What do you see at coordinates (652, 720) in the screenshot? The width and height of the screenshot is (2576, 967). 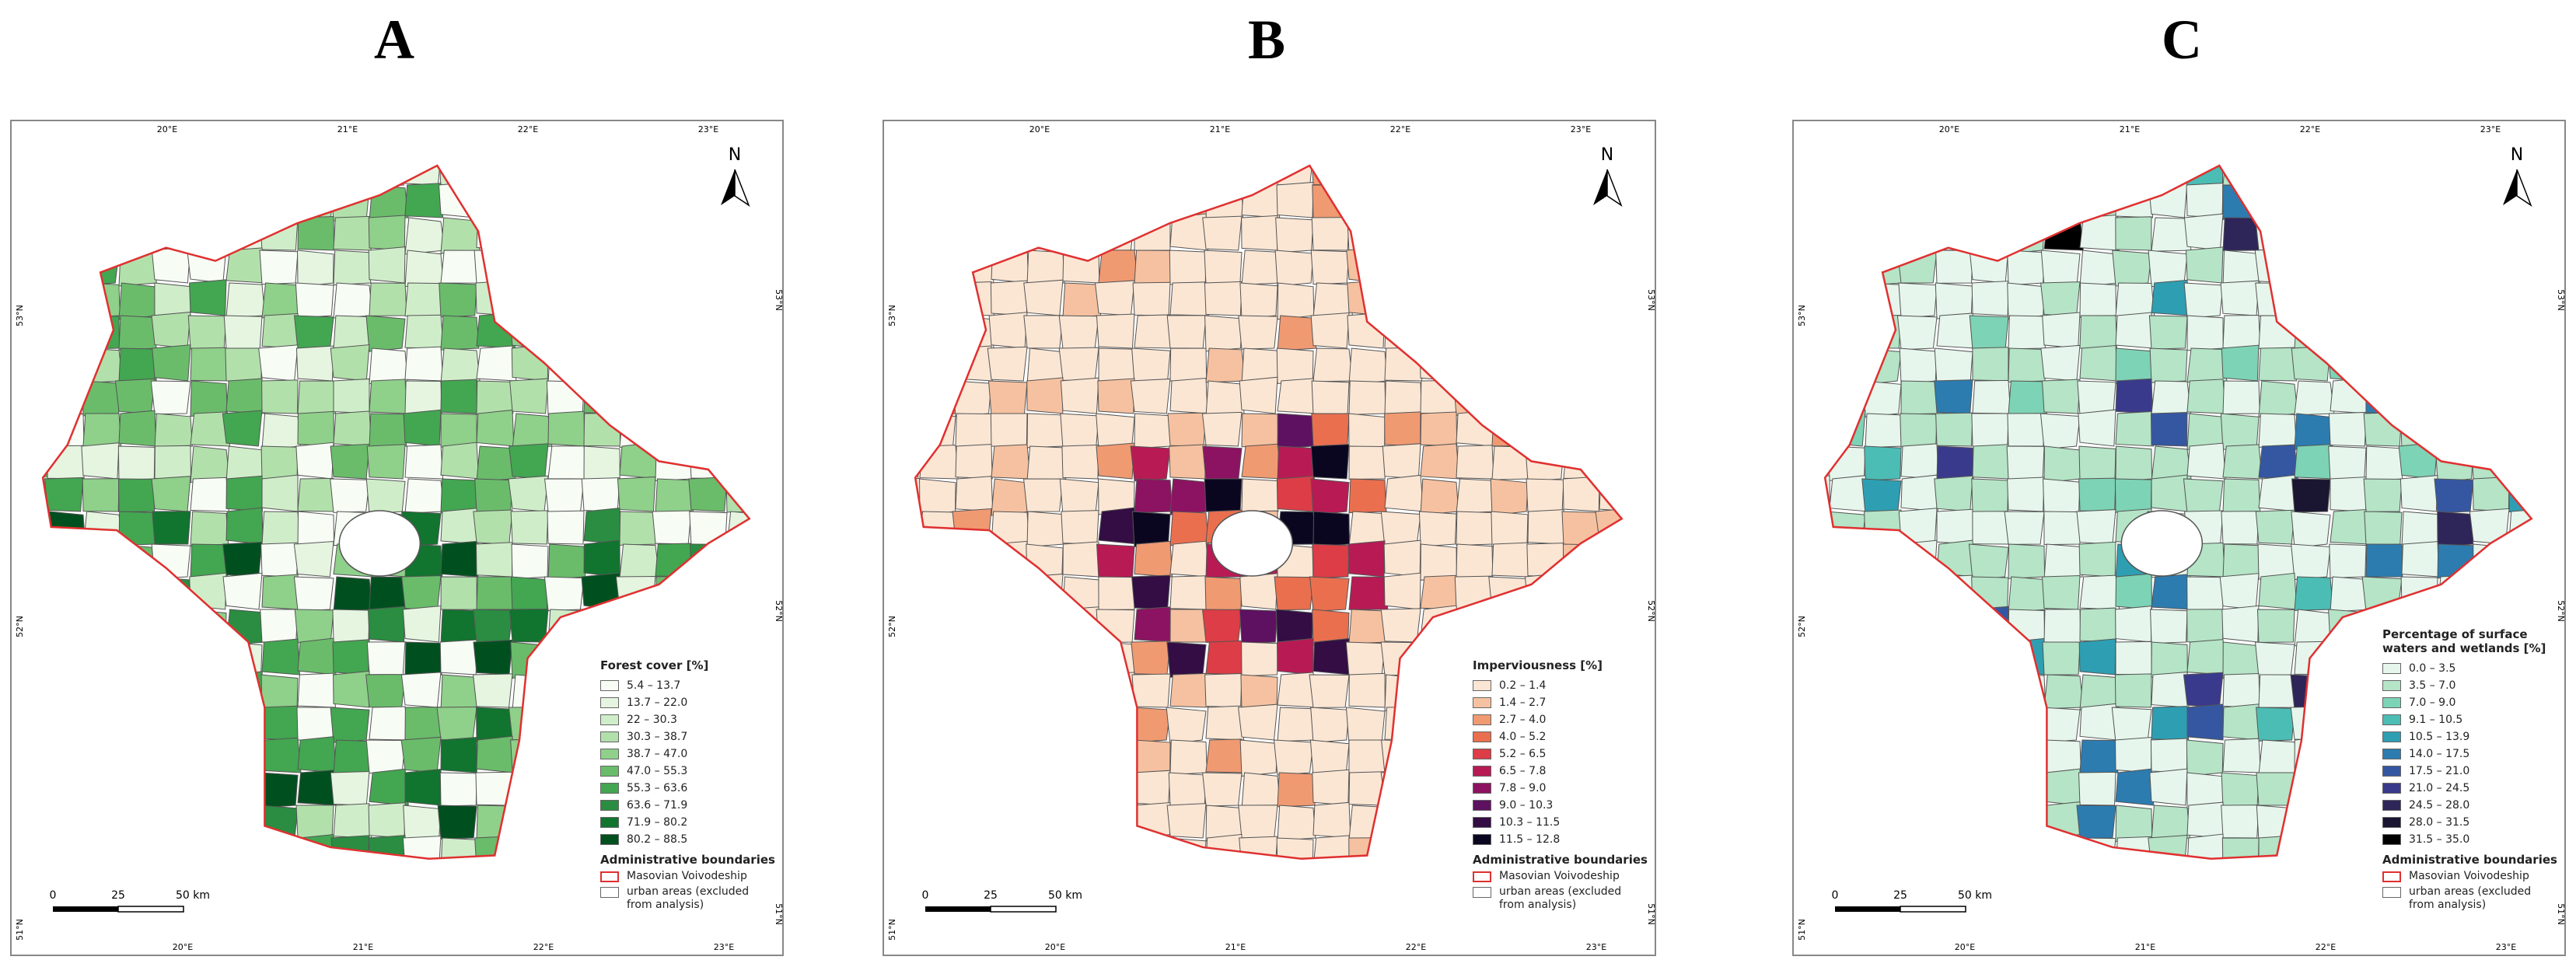 I see `legend-label: 22 – 30.3` at bounding box center [652, 720].